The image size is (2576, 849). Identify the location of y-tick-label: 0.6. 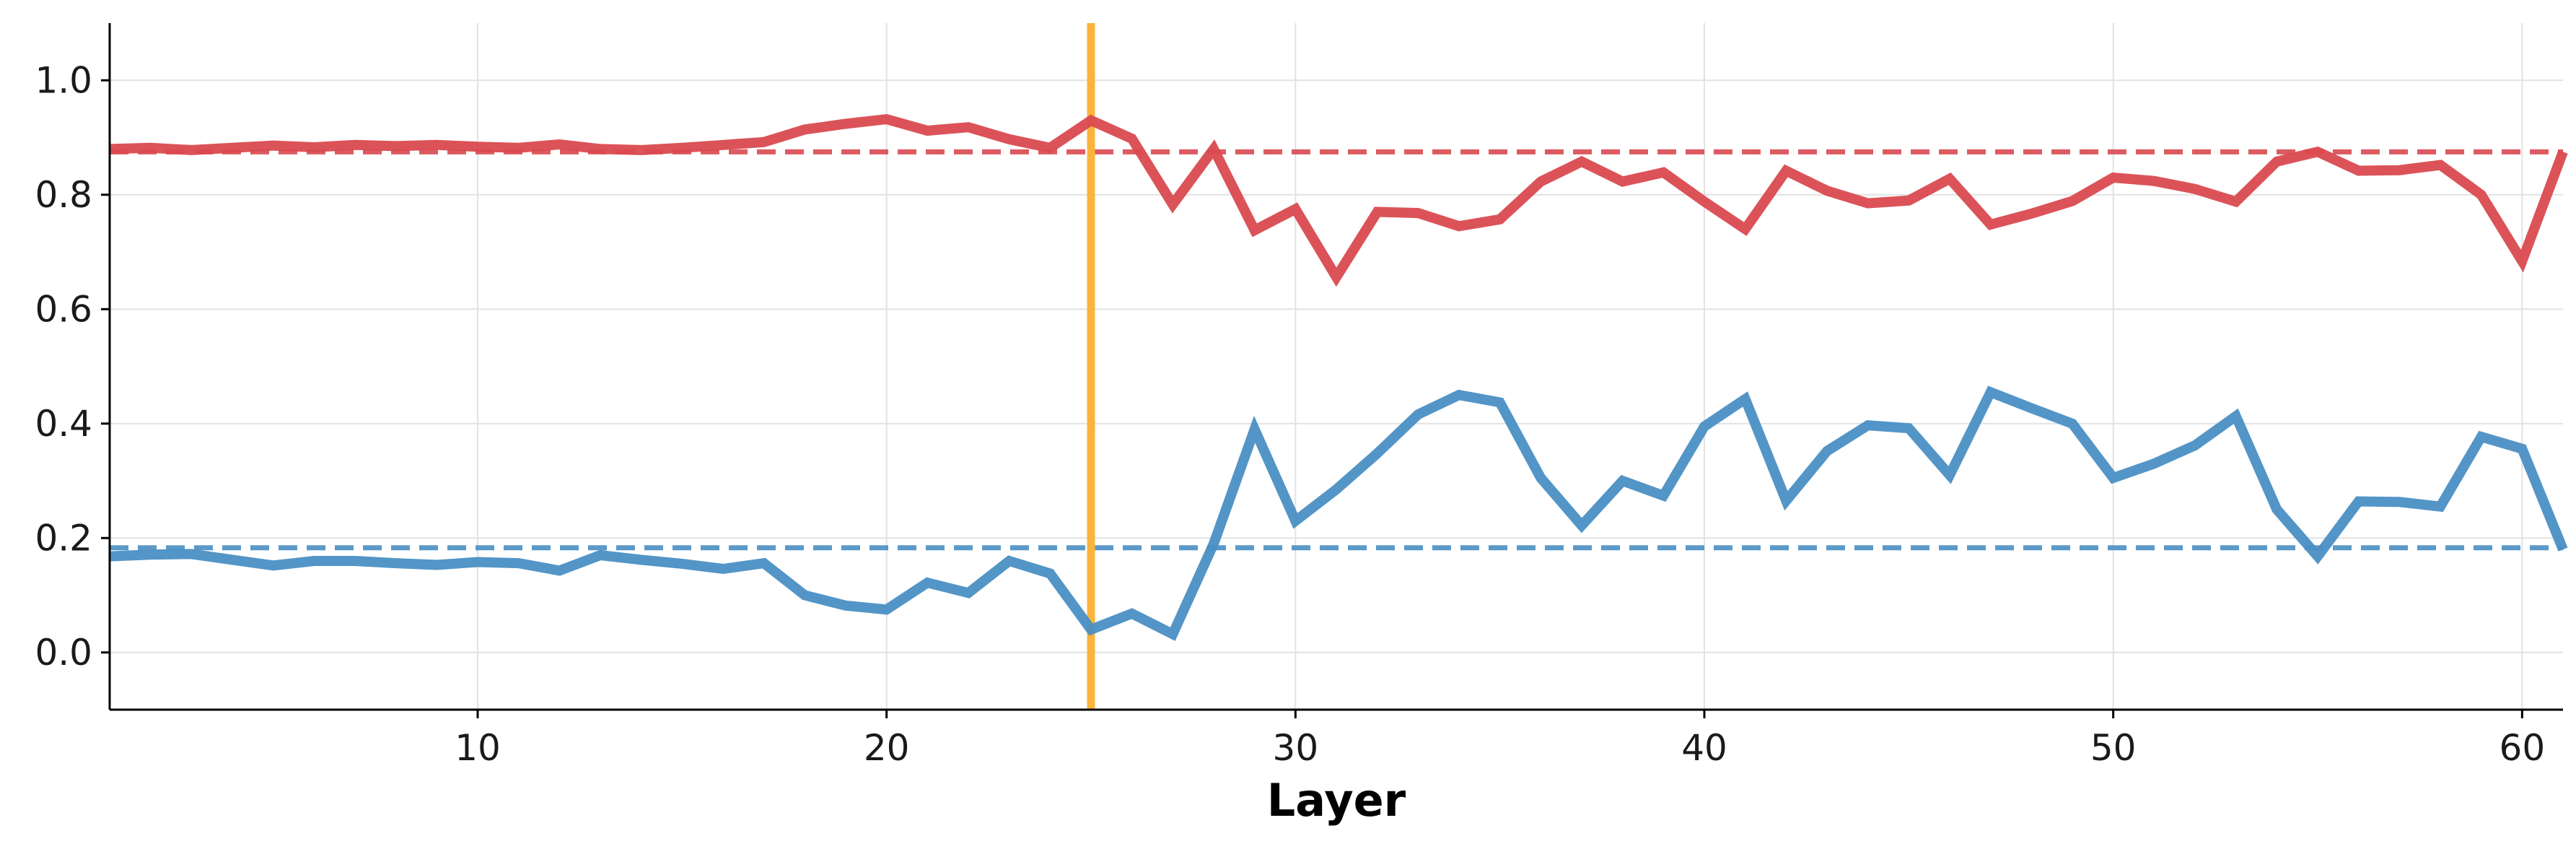
(63, 309).